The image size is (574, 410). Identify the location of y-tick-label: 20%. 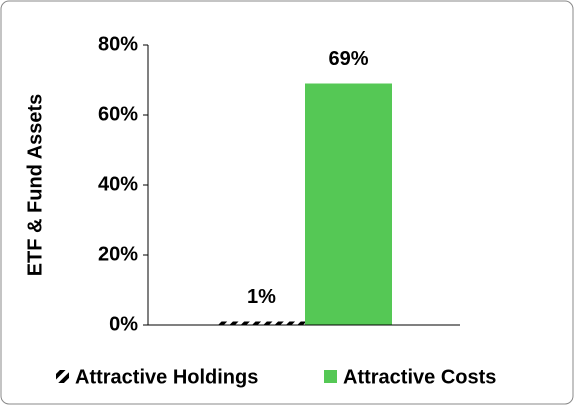
(118, 254).